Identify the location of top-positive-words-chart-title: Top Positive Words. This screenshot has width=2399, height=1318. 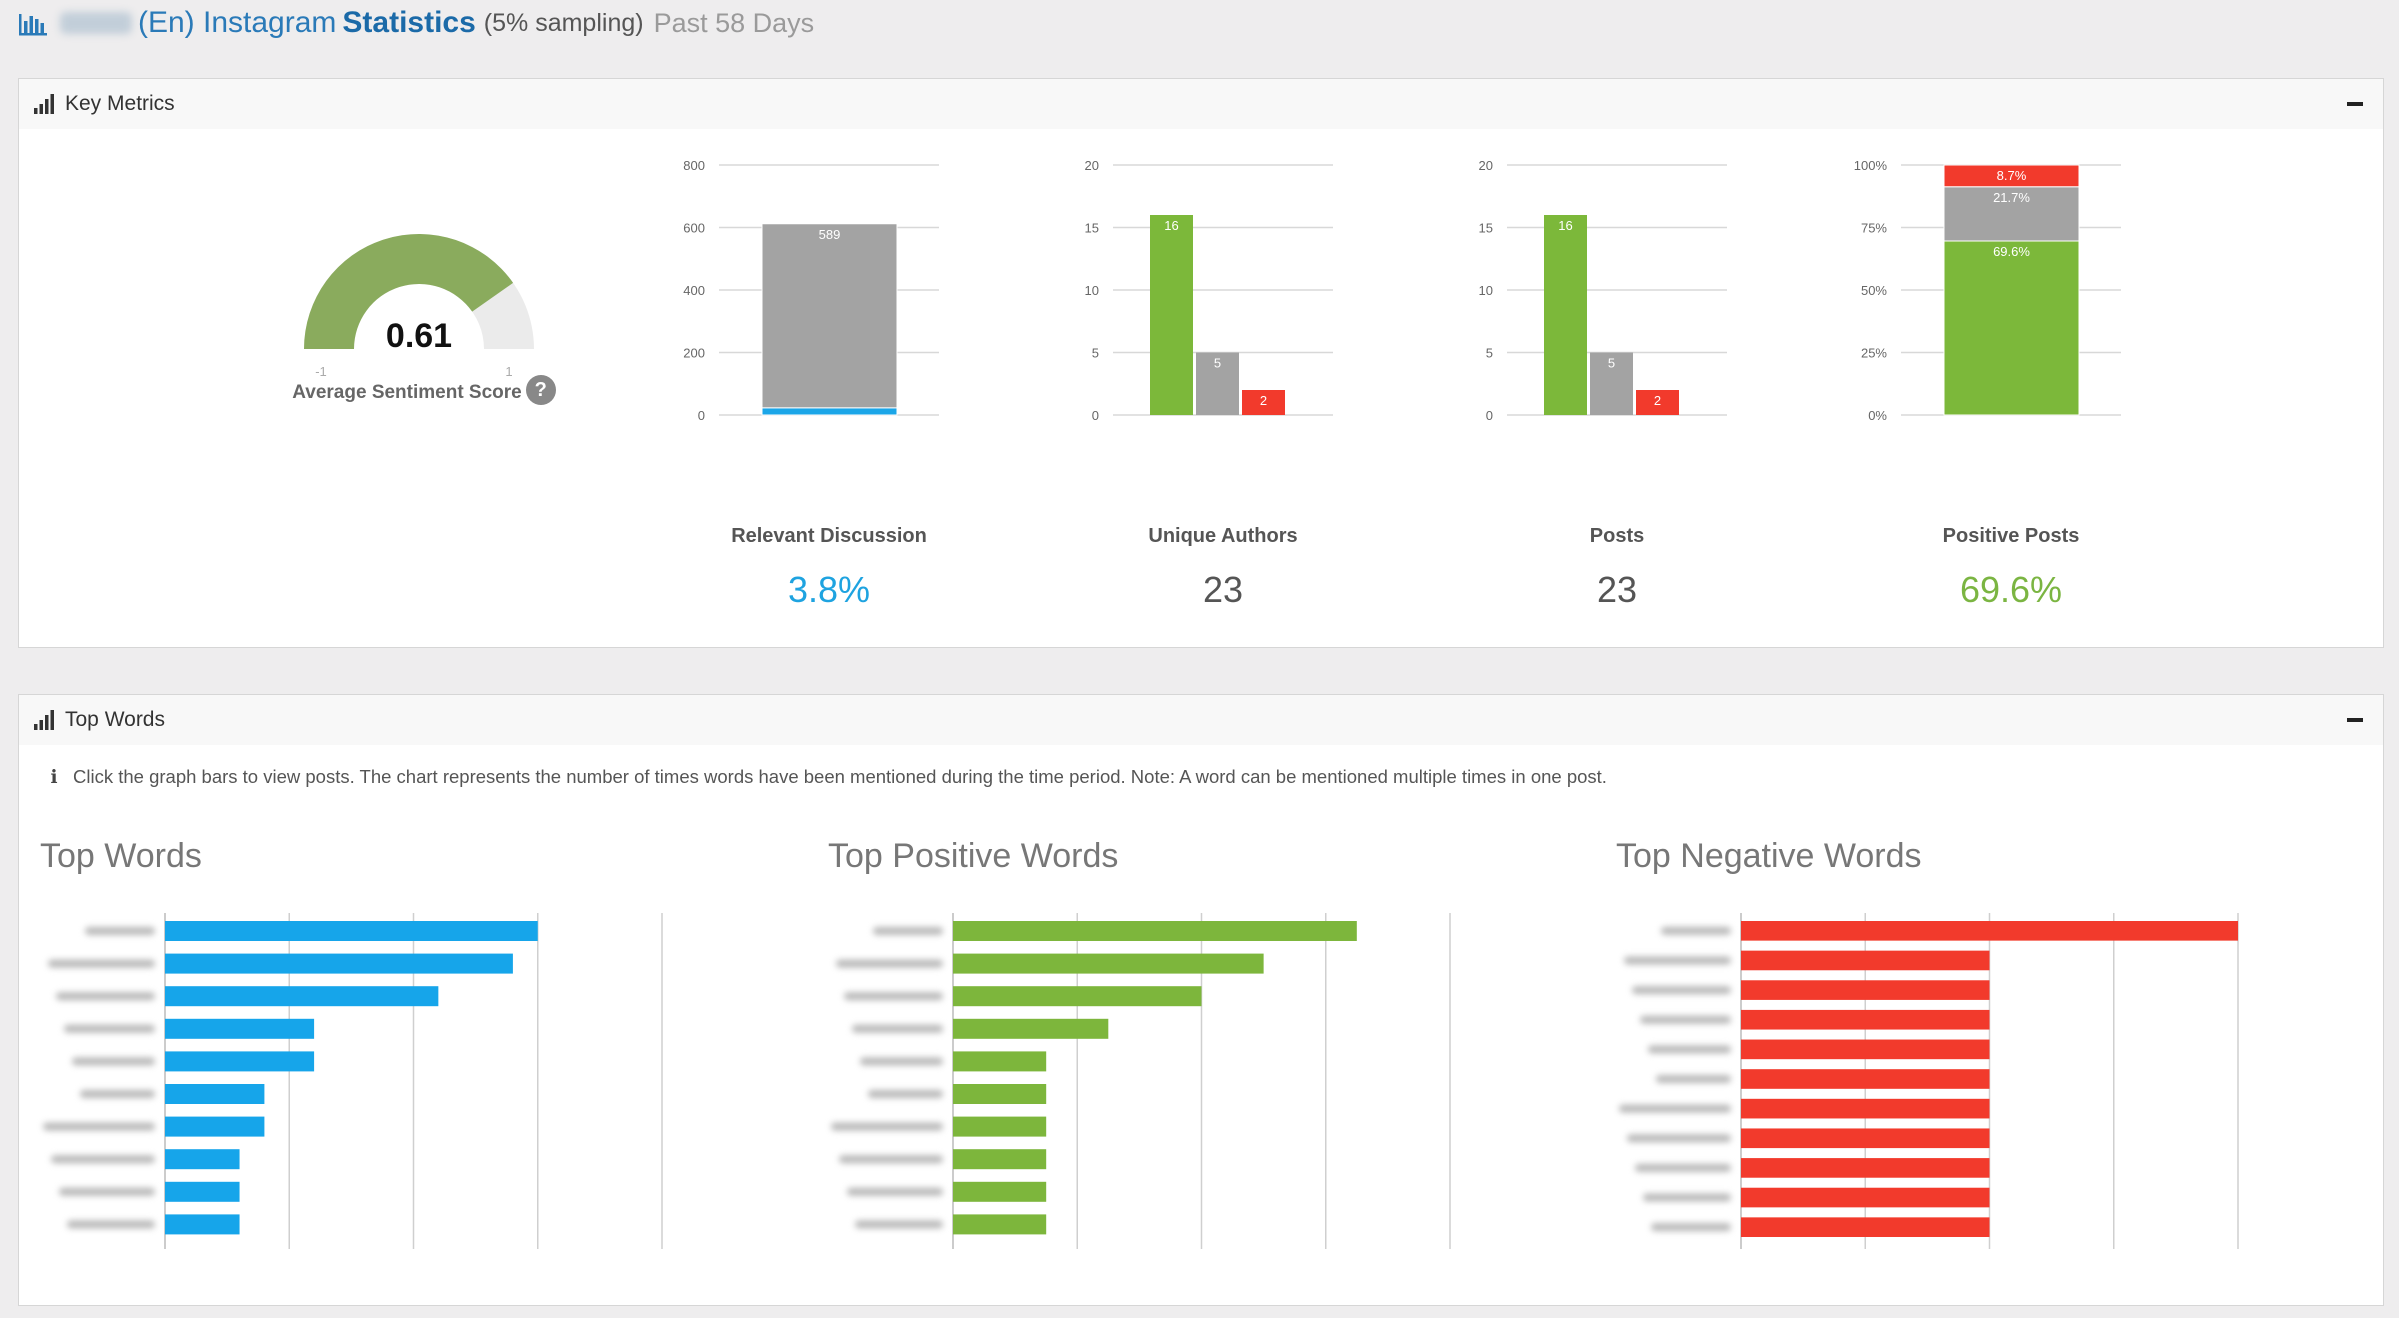
(973, 856).